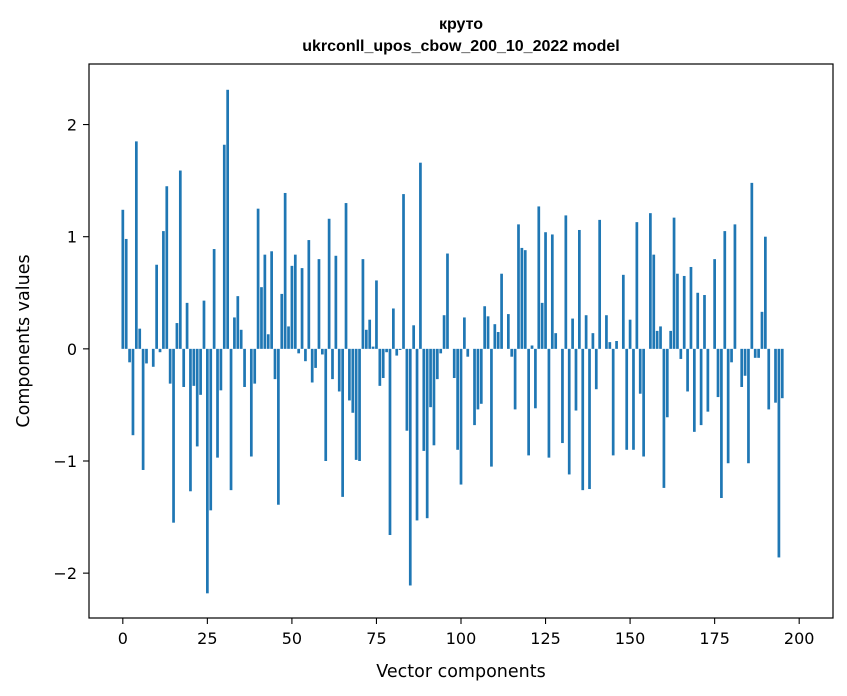  Describe the element at coordinates (207, 638) in the screenshot. I see `x-tick-label: 25` at that location.